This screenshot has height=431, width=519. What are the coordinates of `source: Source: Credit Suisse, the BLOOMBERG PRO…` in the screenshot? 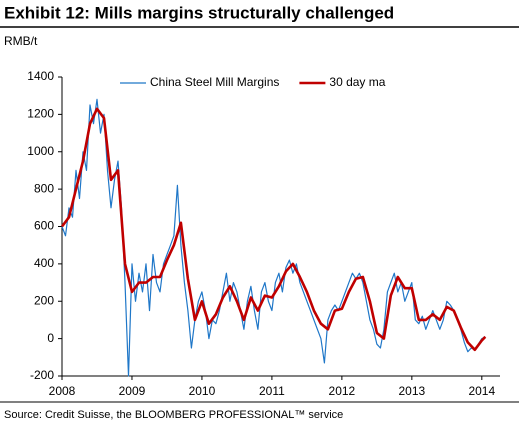 It's located at (173, 415).